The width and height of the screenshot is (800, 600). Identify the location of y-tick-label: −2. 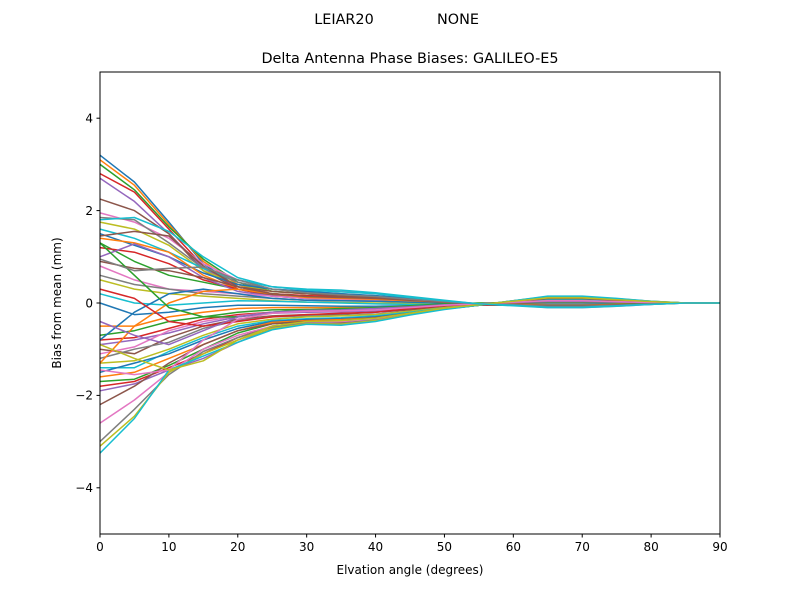
(84, 396).